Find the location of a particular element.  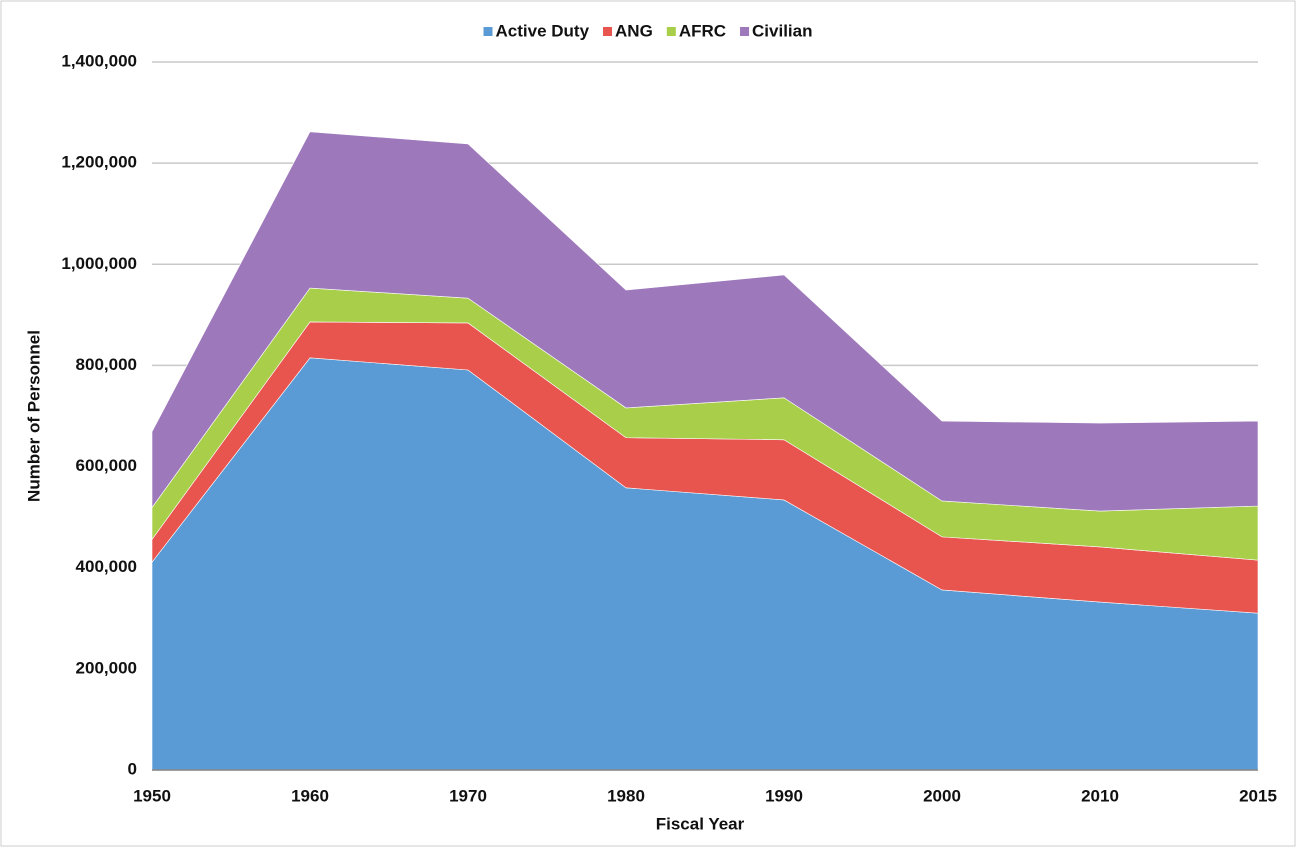

x-tick-label: 1960 is located at coordinates (310, 795).